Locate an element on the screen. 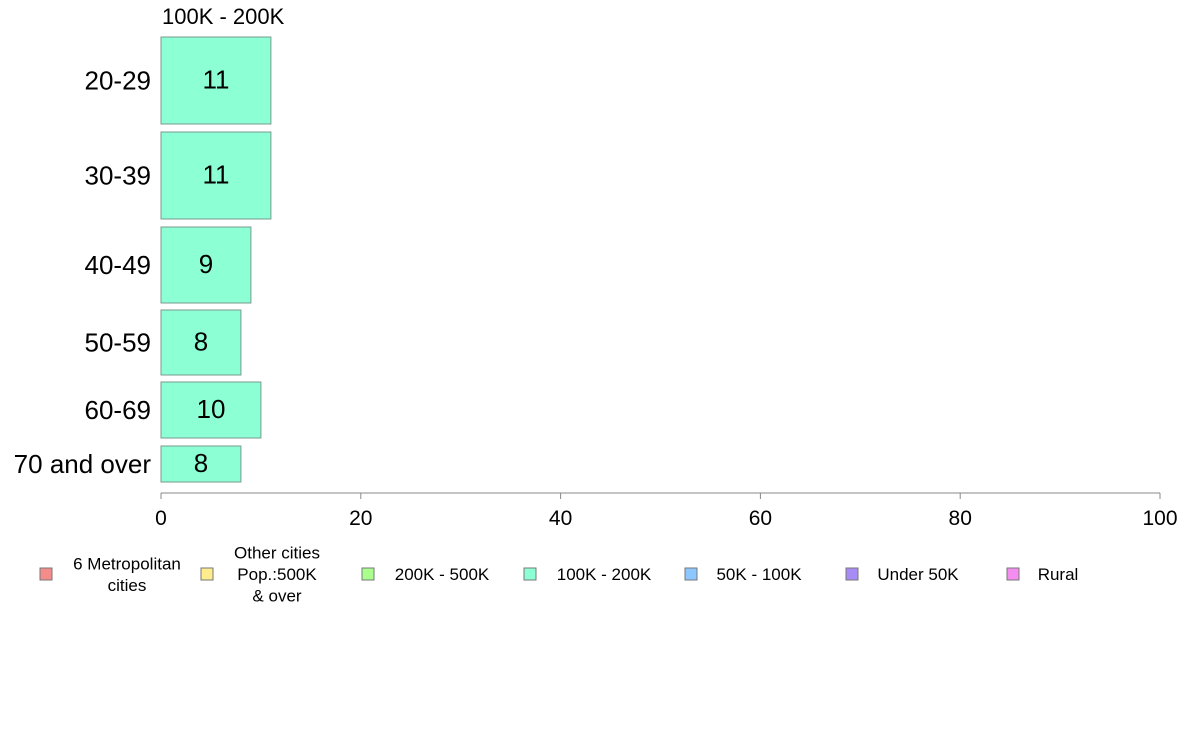 The image size is (1188, 741). legend-item: Under 50K is located at coordinates (902, 574).